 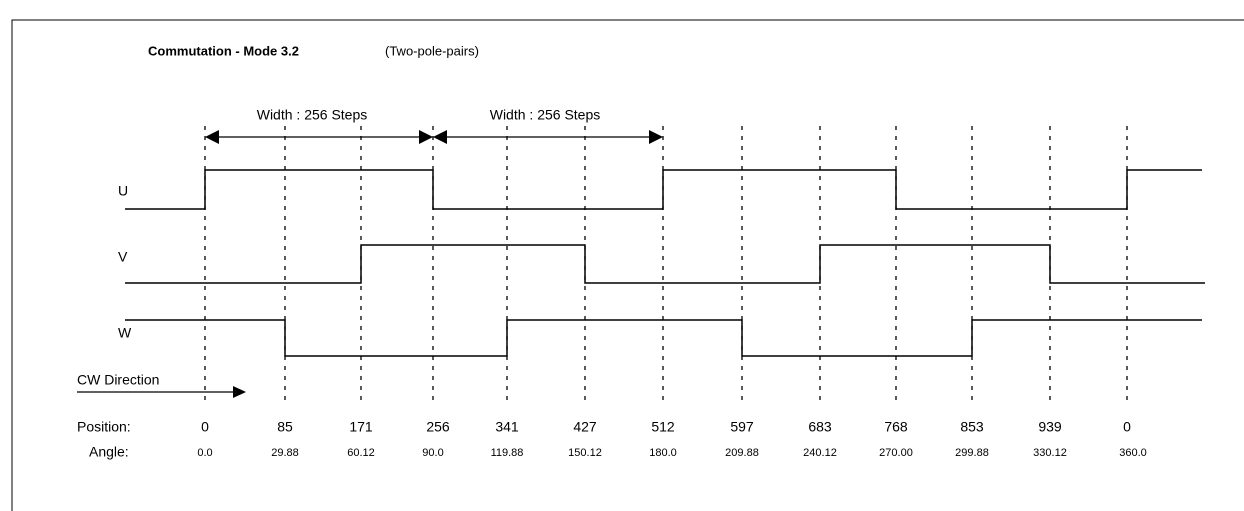 What do you see at coordinates (109, 452) in the screenshot?
I see `angle-label: Angle:` at bounding box center [109, 452].